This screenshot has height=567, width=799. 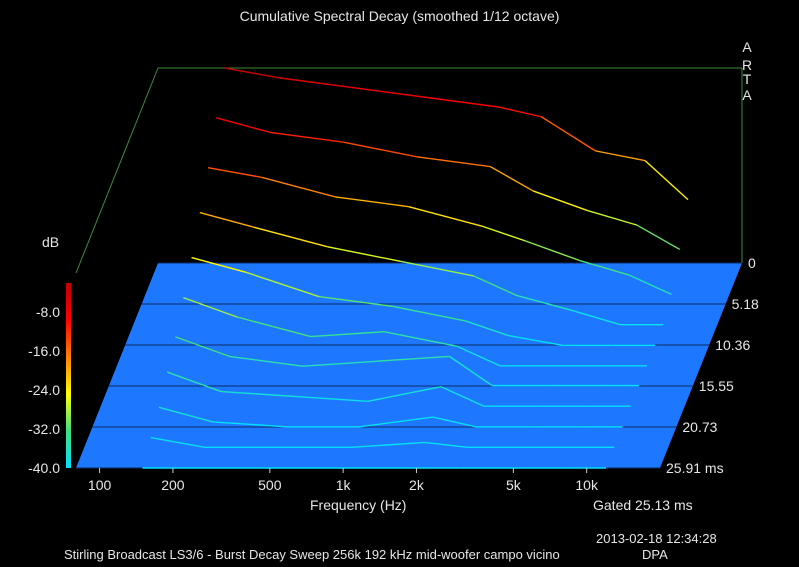 What do you see at coordinates (587, 485) in the screenshot?
I see `x-tick-label: 10k` at bounding box center [587, 485].